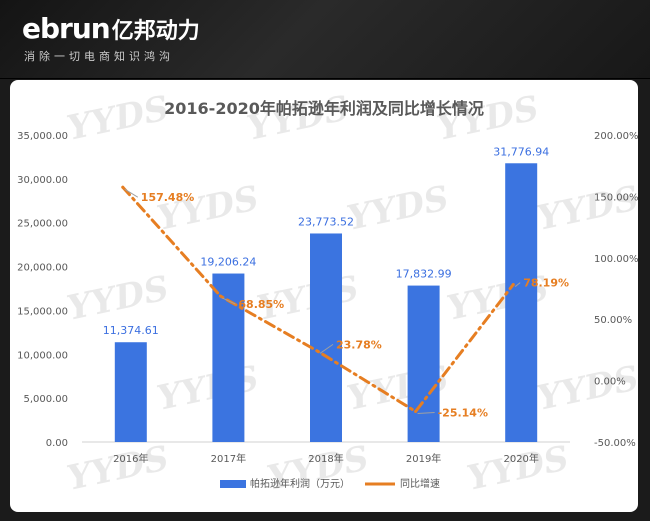  Describe the element at coordinates (57, 443) in the screenshot. I see `y-left-tick-label: 0.00` at that location.